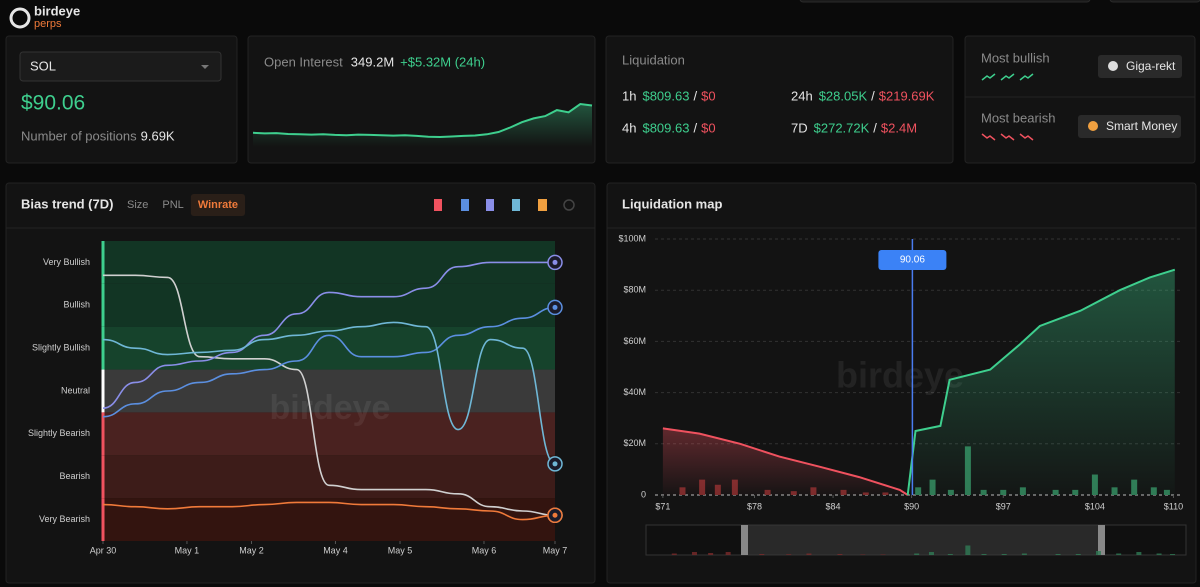 The width and height of the screenshot is (1200, 587). What do you see at coordinates (643, 494) in the screenshot?
I see `y-tick-label: 0` at bounding box center [643, 494].